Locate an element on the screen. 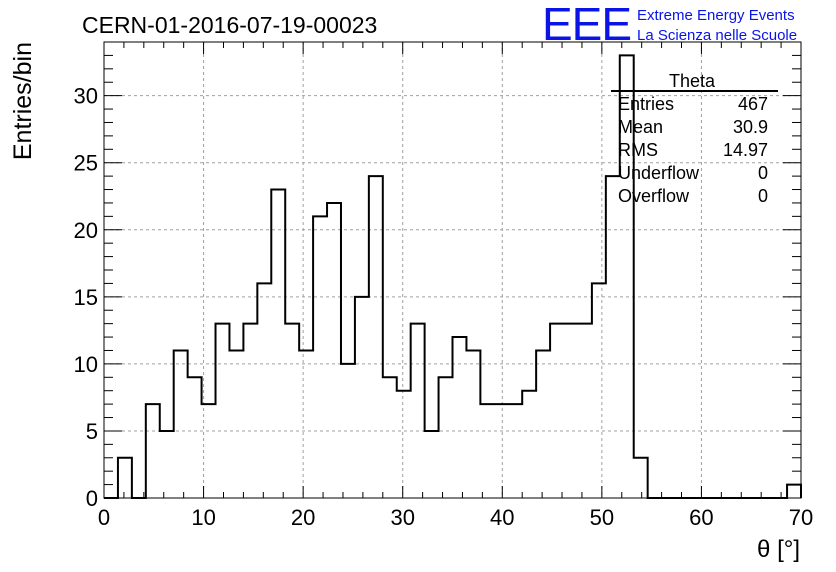 The image size is (836, 572). y-axis-label: Entries/bin is located at coordinates (23, 101).